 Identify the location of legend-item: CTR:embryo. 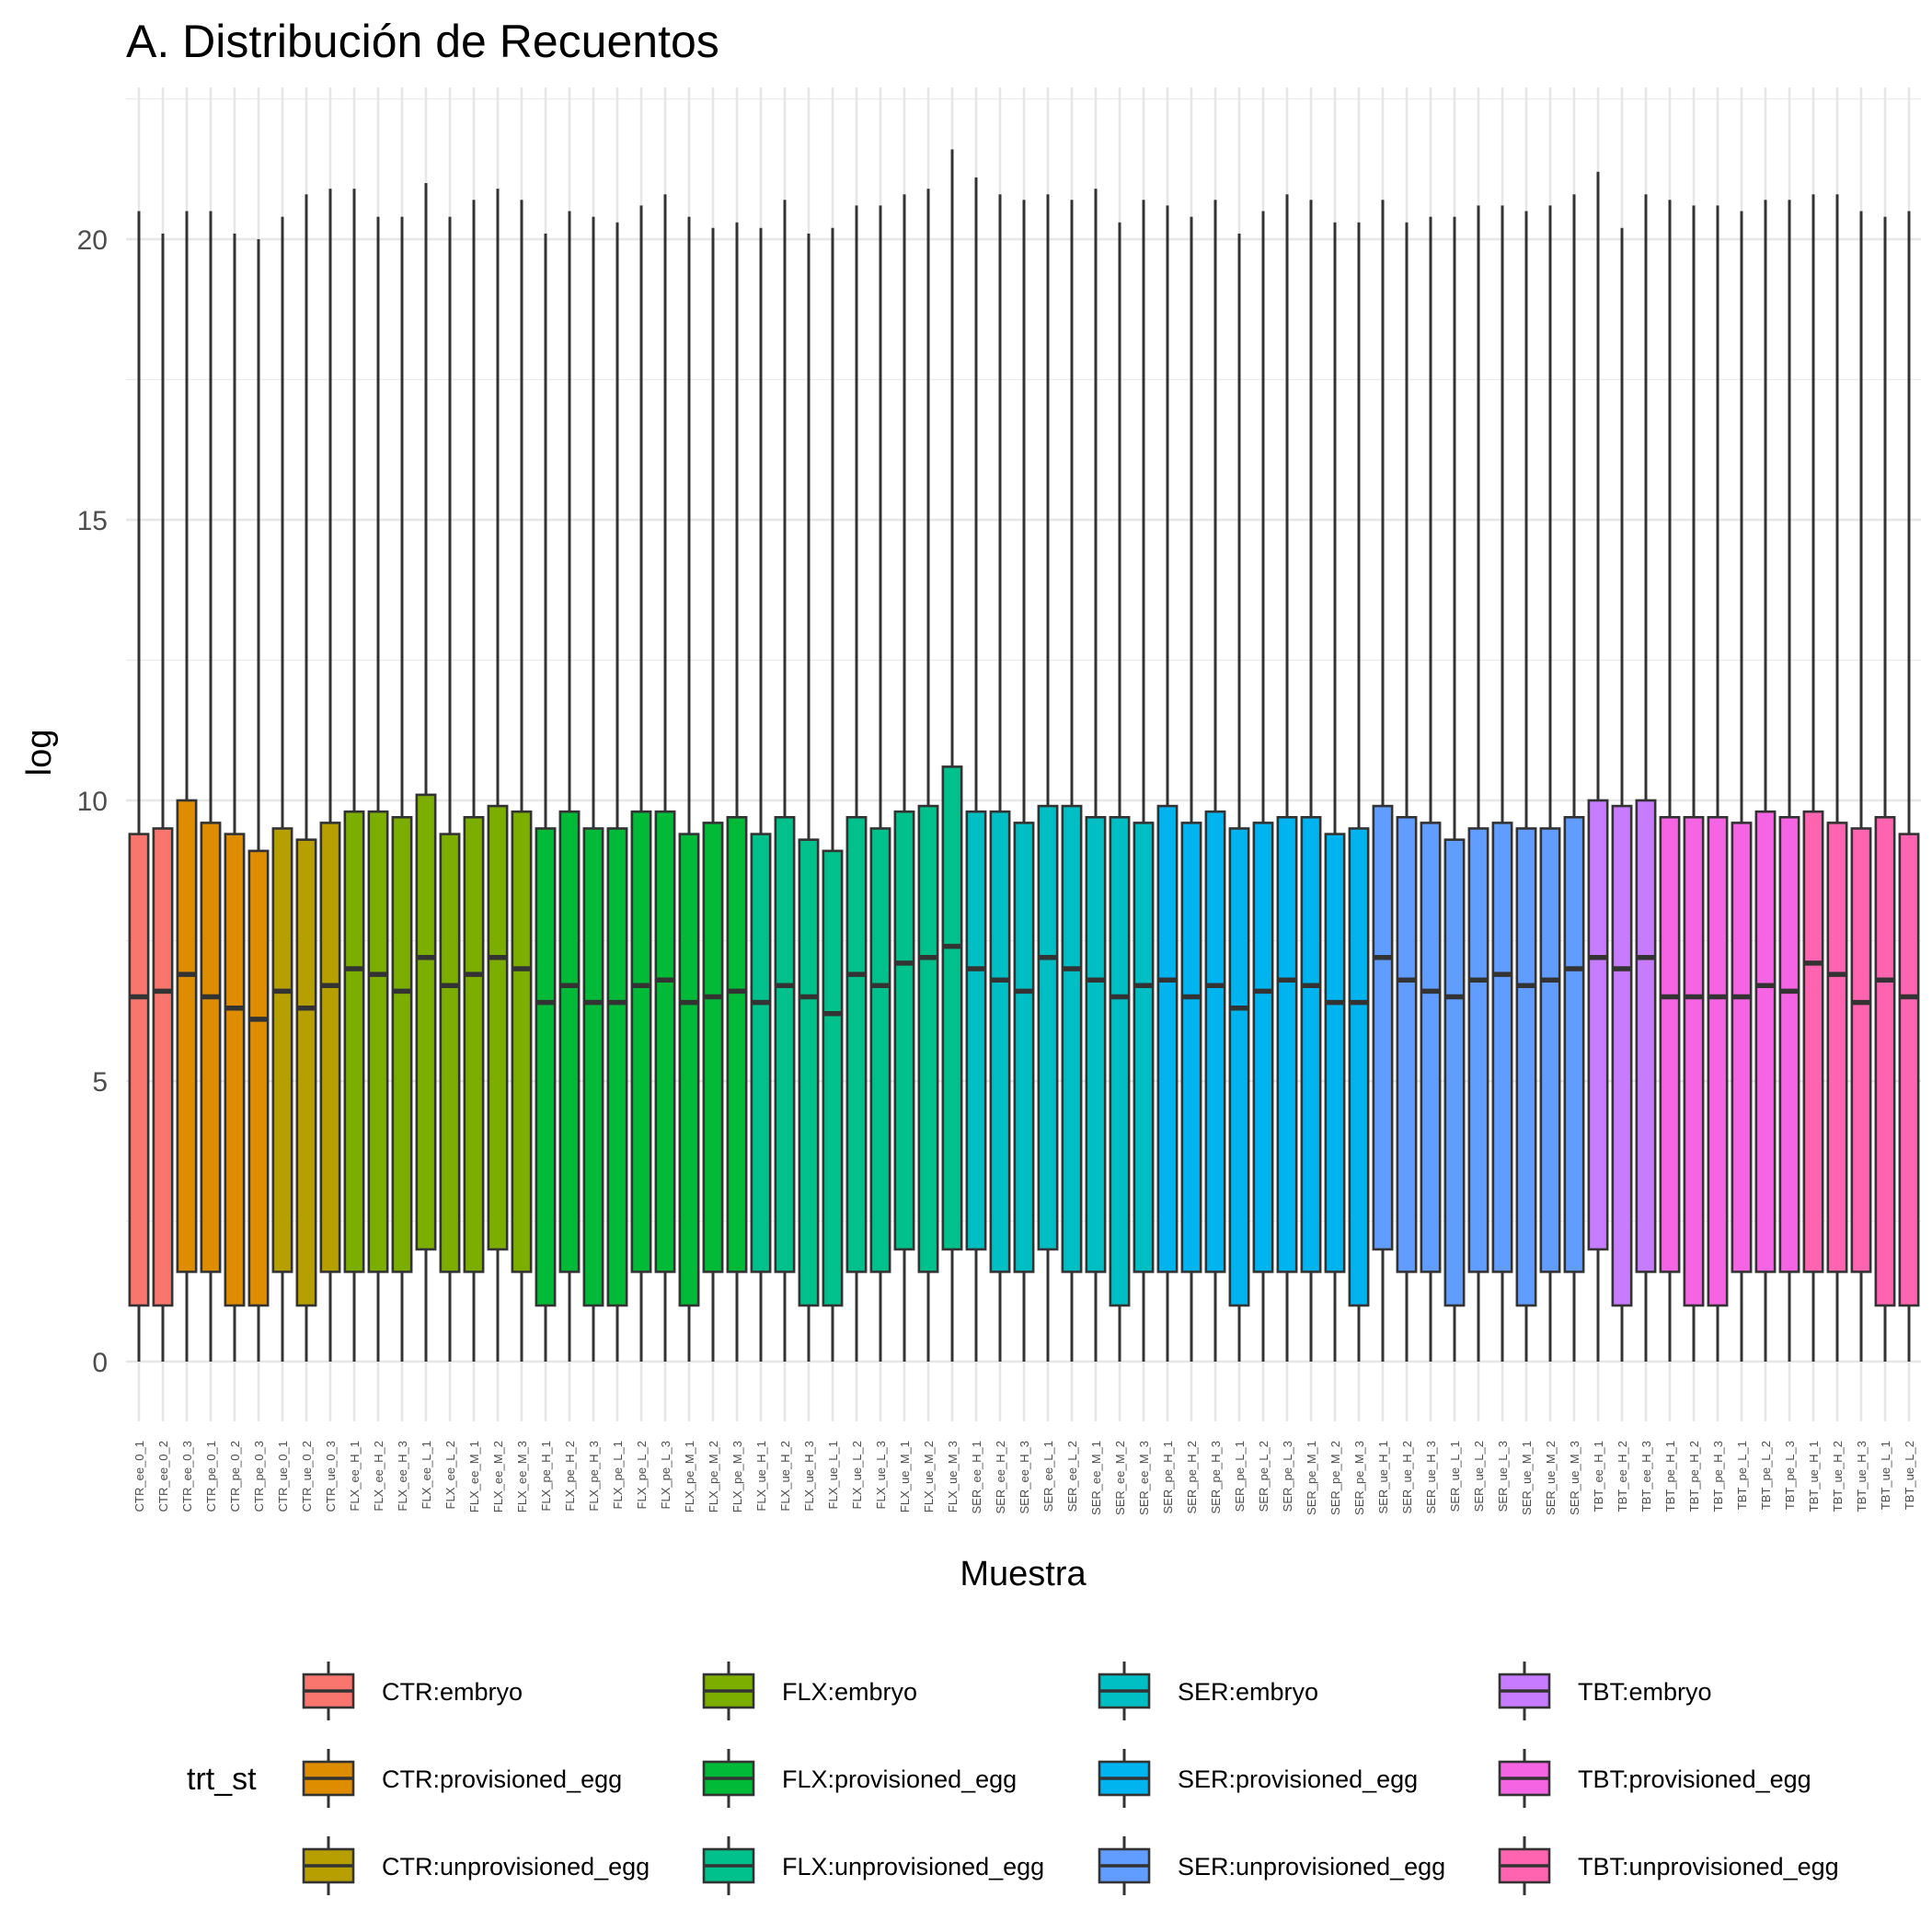
(412, 1691).